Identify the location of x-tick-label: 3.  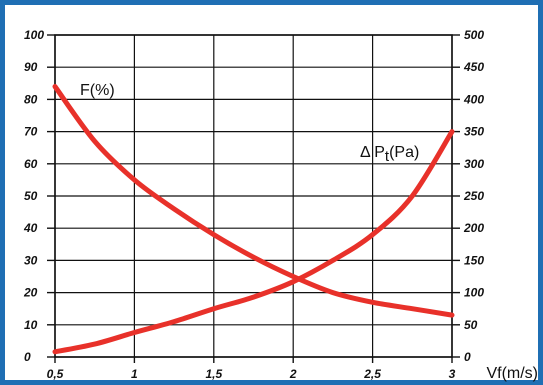
(452, 374).